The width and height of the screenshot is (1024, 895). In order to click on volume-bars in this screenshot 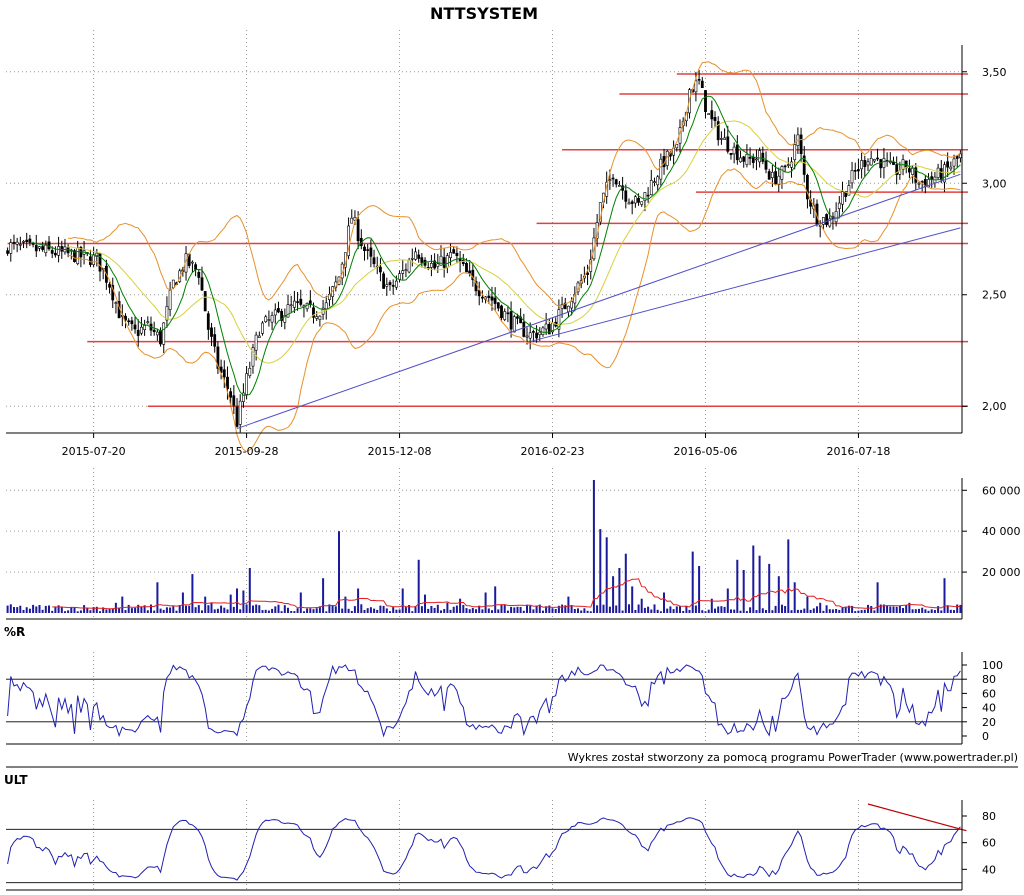, I will do `click(484, 546)`.